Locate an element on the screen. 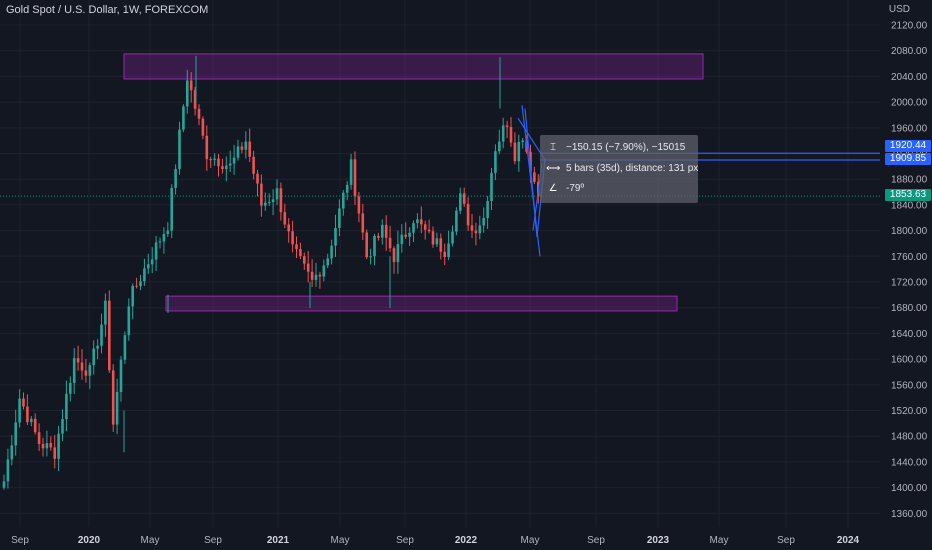  price-badge-last: 1853.63 is located at coordinates (908, 195).